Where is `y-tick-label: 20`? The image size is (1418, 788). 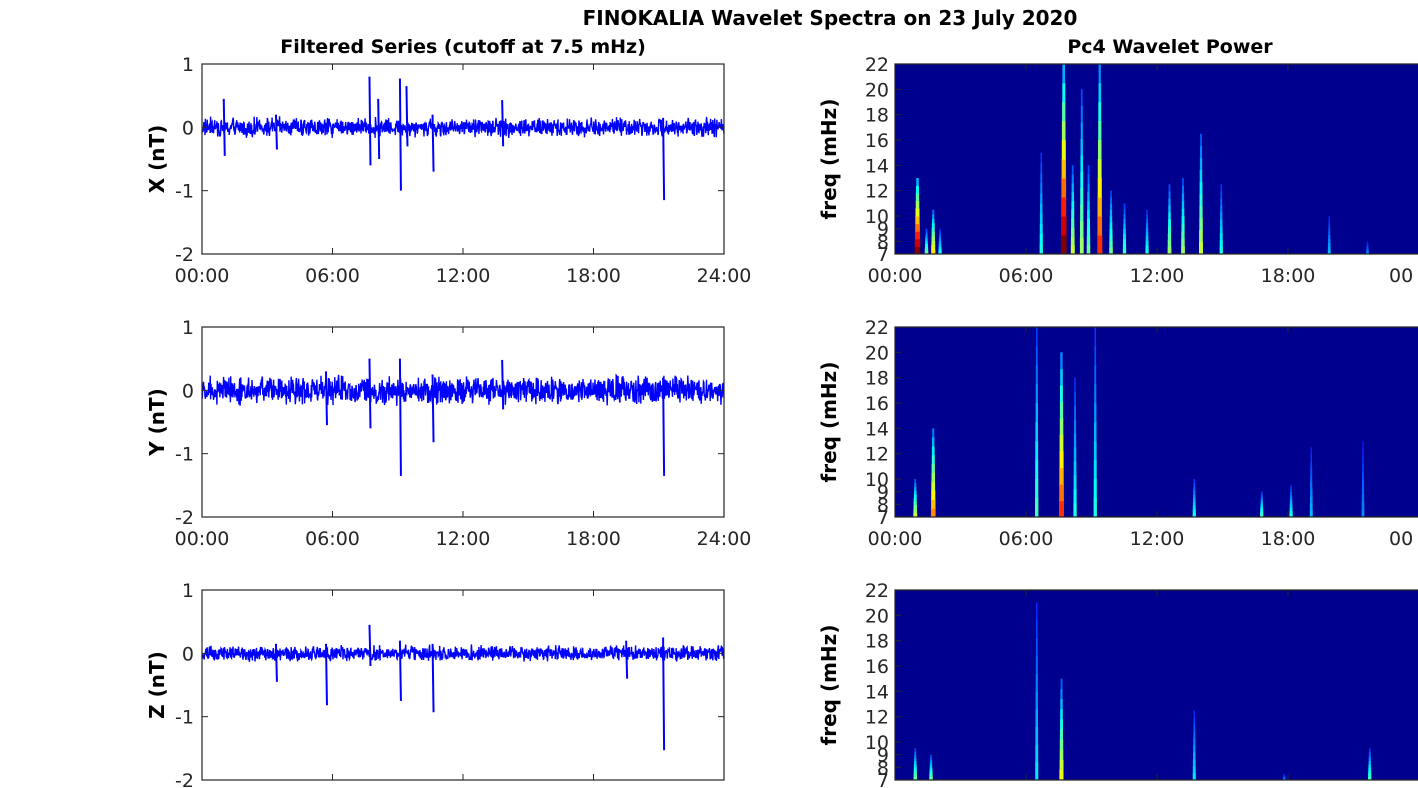 y-tick-label: 20 is located at coordinates (877, 353).